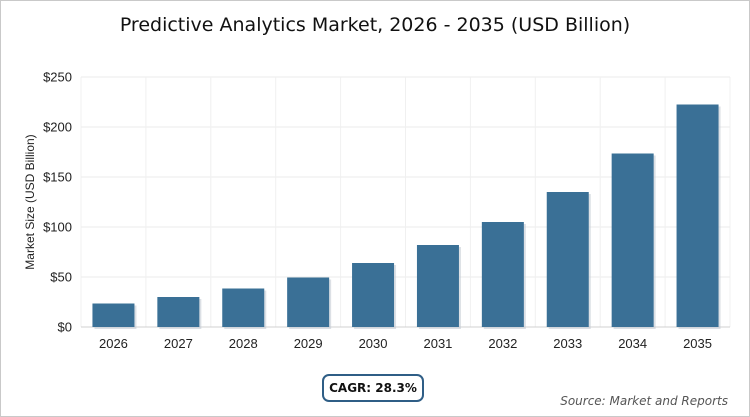 This screenshot has height=417, width=750. I want to click on x-tick-label: 2027, so click(178, 343).